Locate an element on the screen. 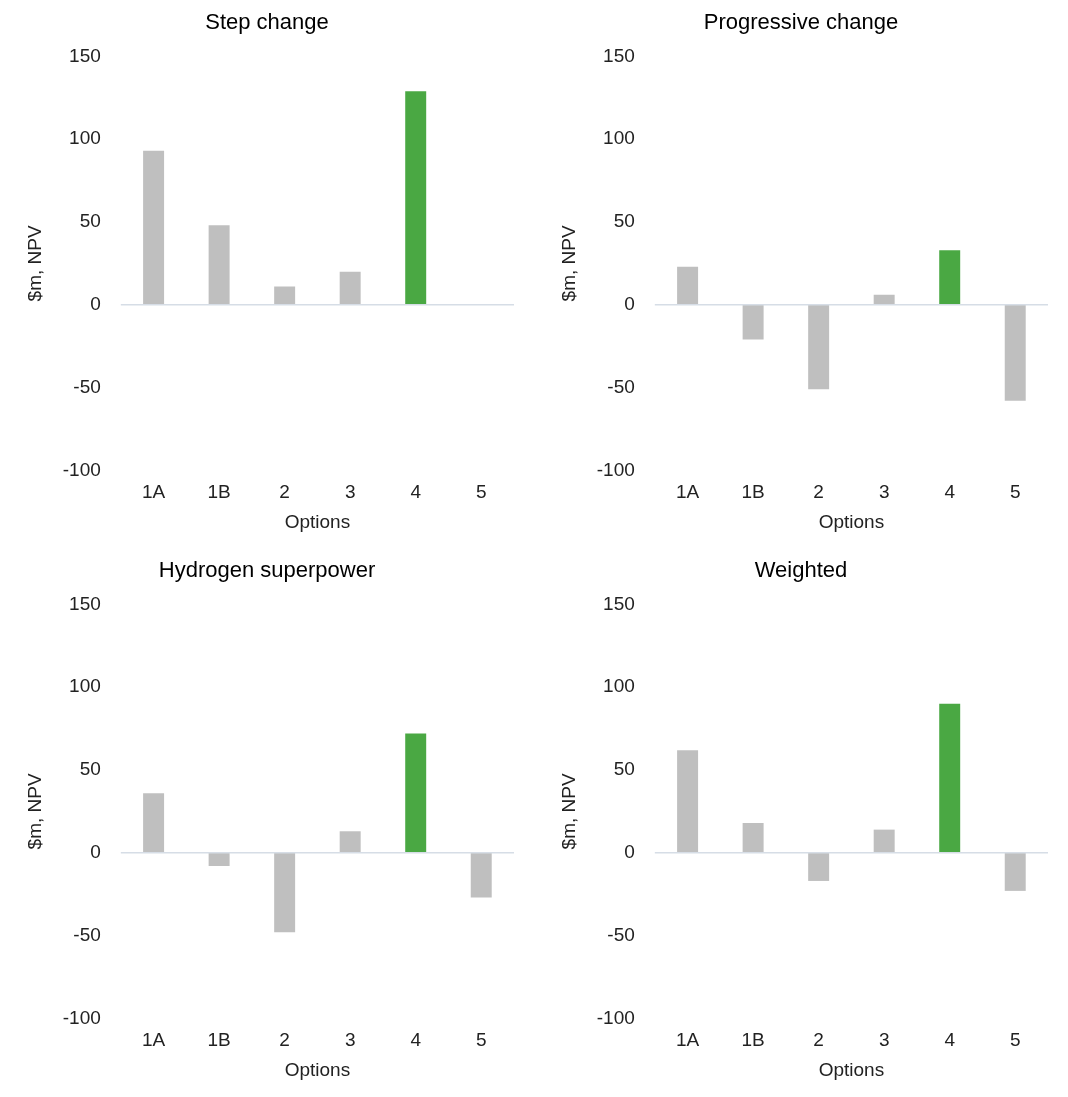 The image size is (1068, 1097). chart-title: Progressive change is located at coordinates (801, 22).